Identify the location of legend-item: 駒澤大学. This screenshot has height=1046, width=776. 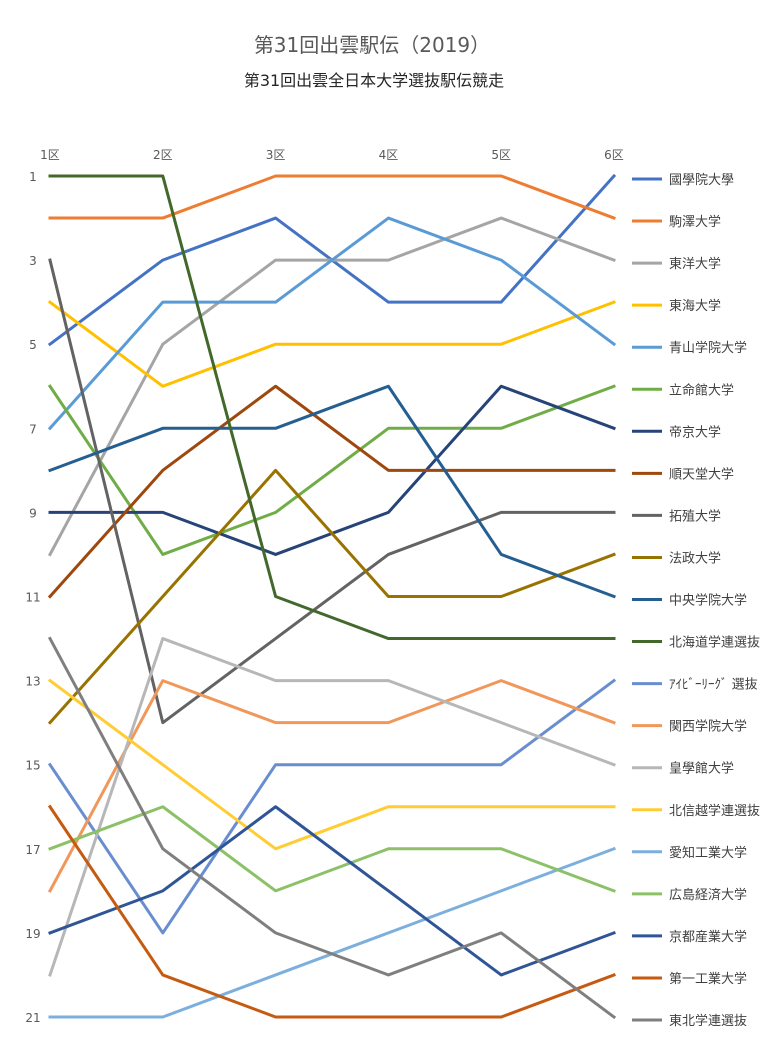
(676, 222).